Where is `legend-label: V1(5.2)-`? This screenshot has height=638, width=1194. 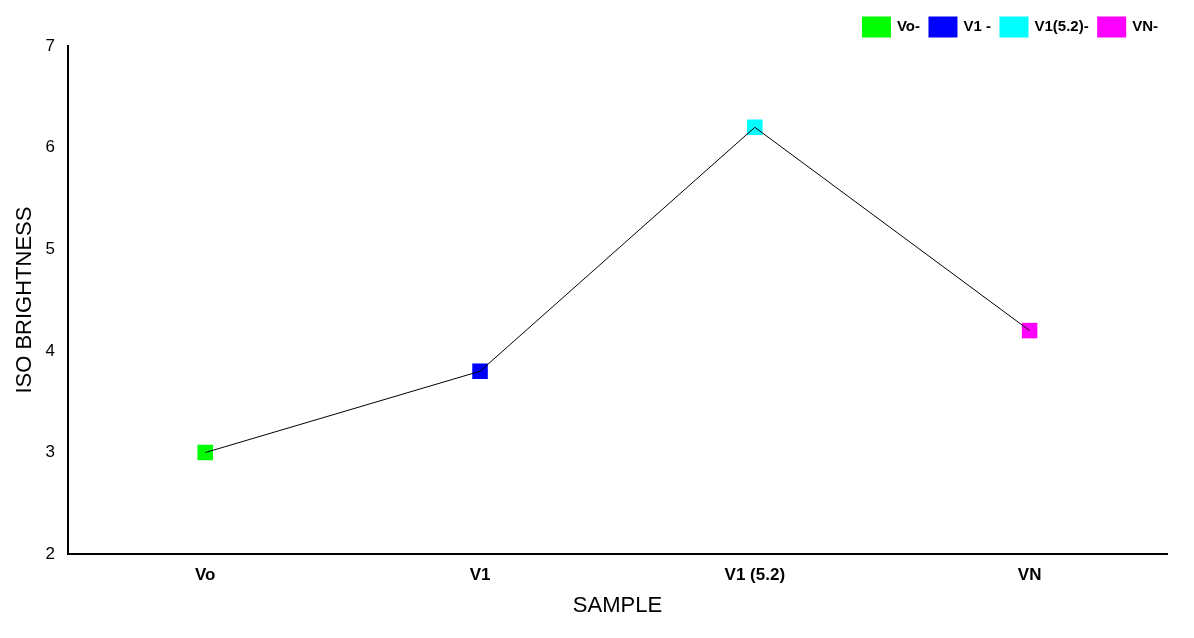 legend-label: V1(5.2)- is located at coordinates (1061, 26).